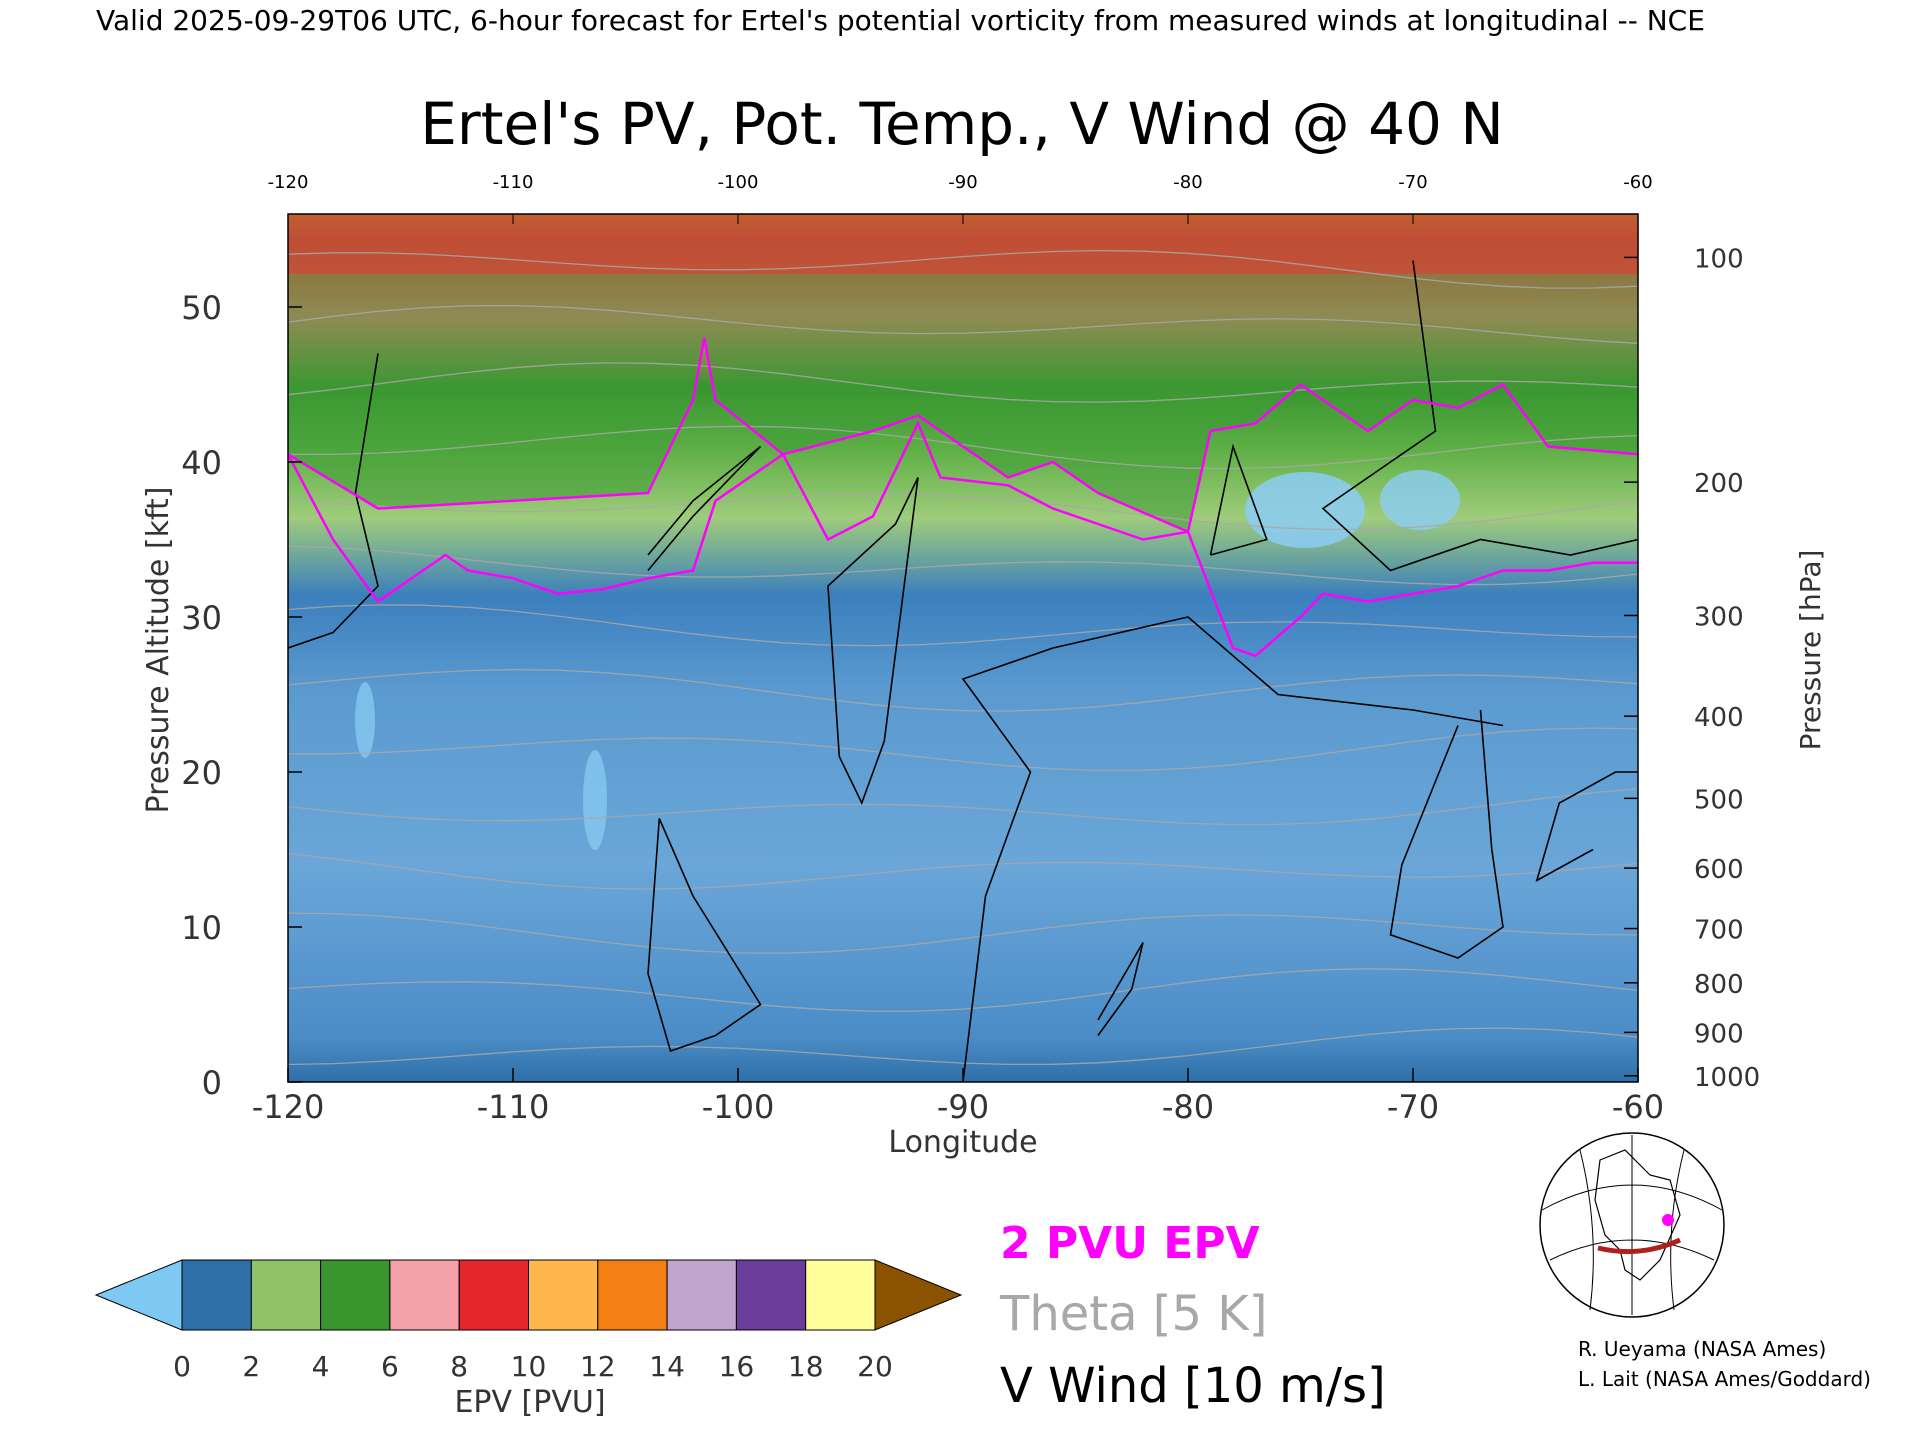  Describe the element at coordinates (918, 1295) in the screenshot. I see `colorbar-over-arrow` at that location.